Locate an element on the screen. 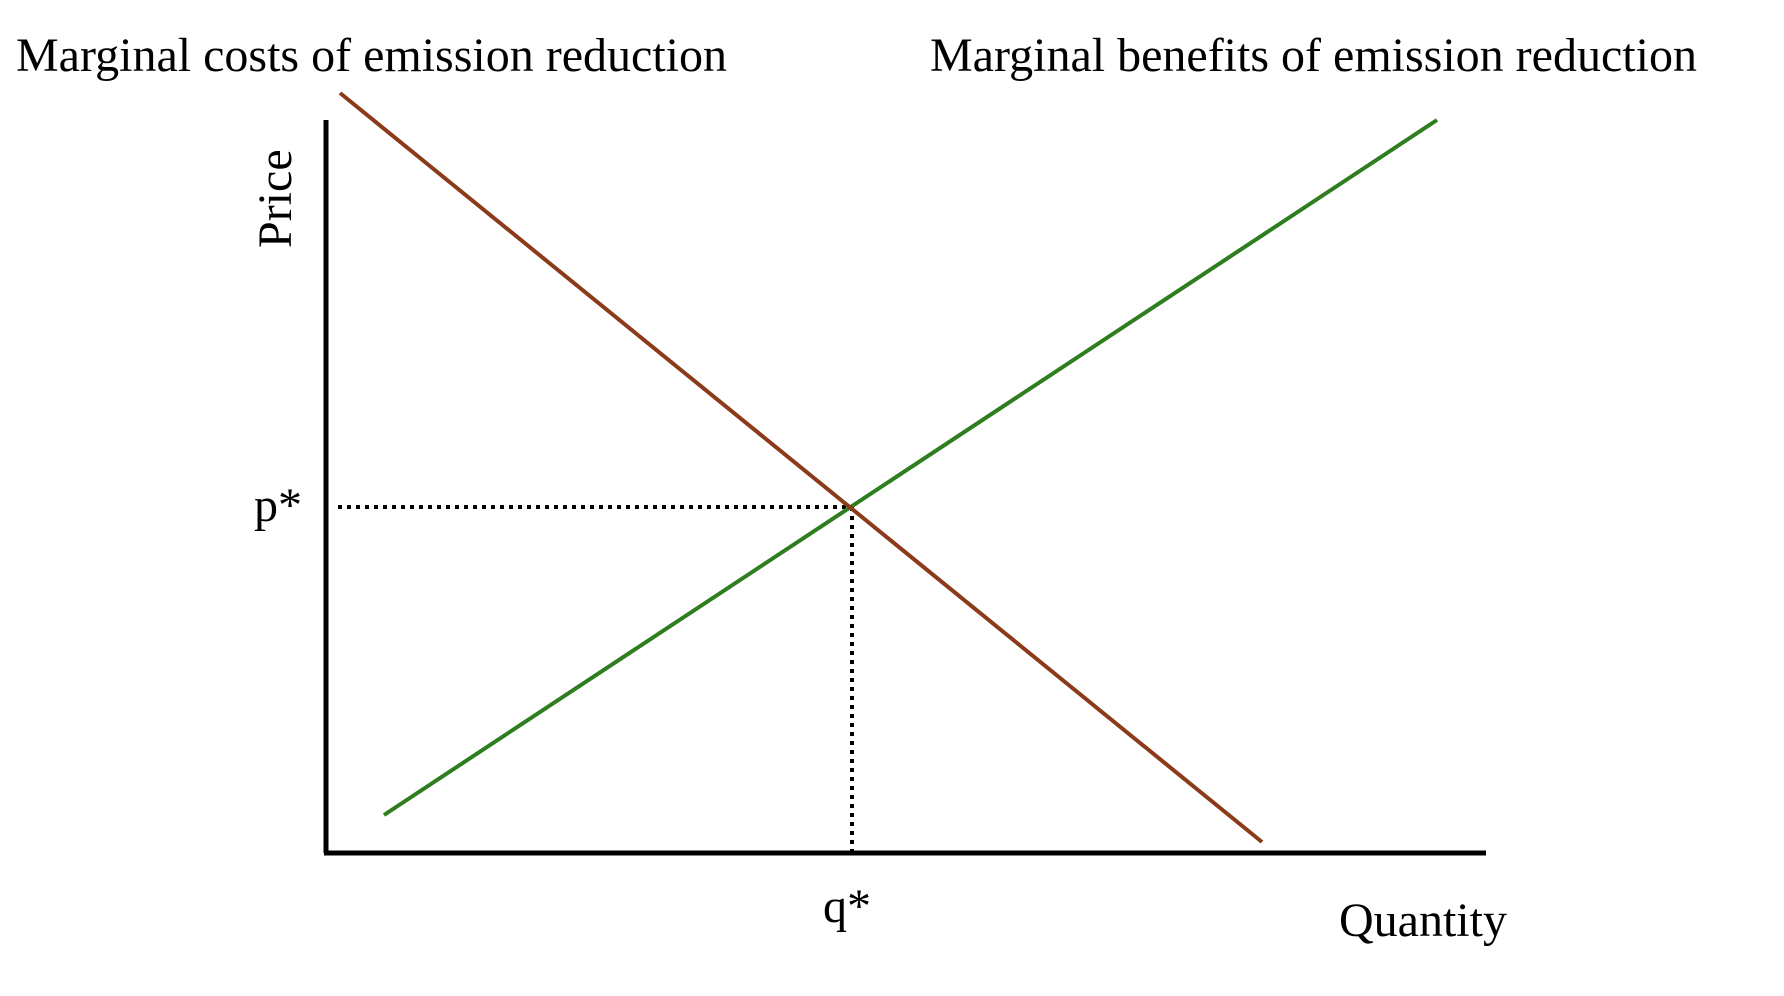 This screenshot has width=1784, height=996. price-marker-label: p* is located at coordinates (278, 505).